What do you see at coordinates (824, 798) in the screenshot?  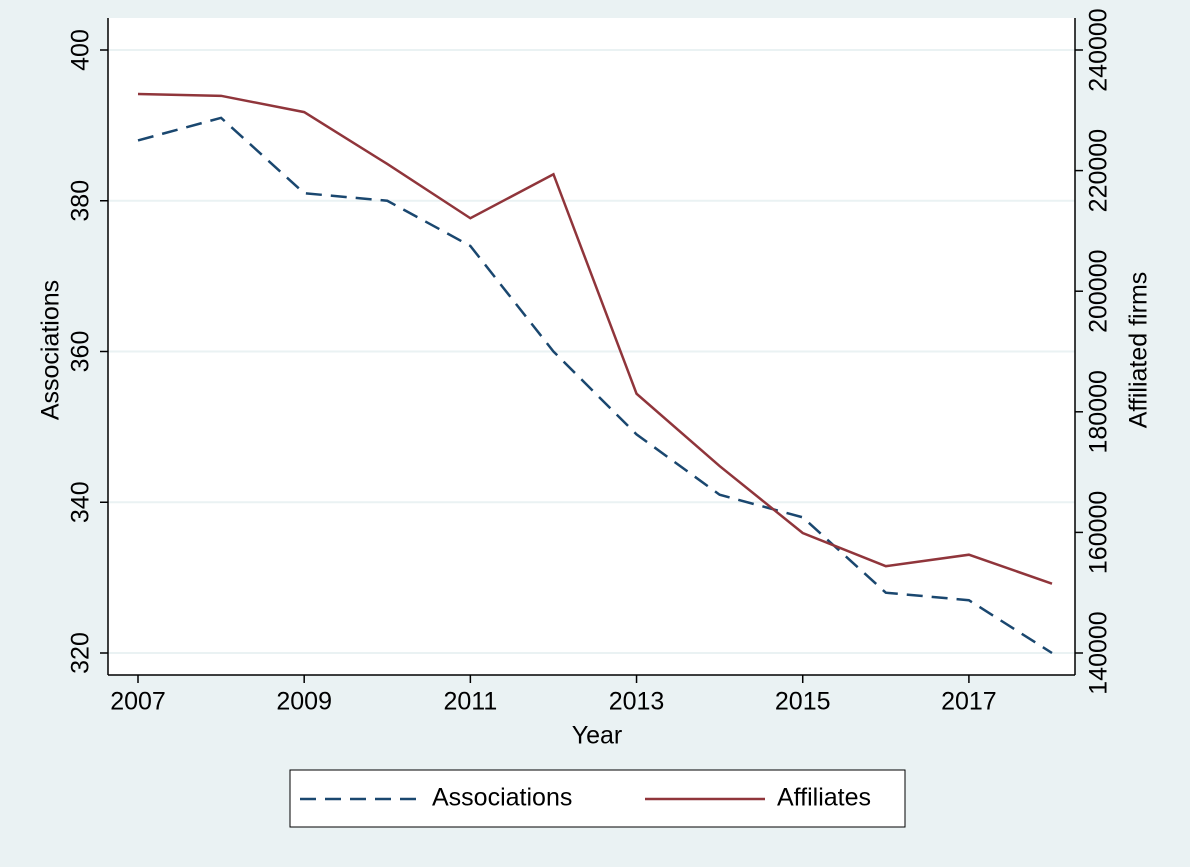 I see `legend-label: Affiliates` at bounding box center [824, 798].